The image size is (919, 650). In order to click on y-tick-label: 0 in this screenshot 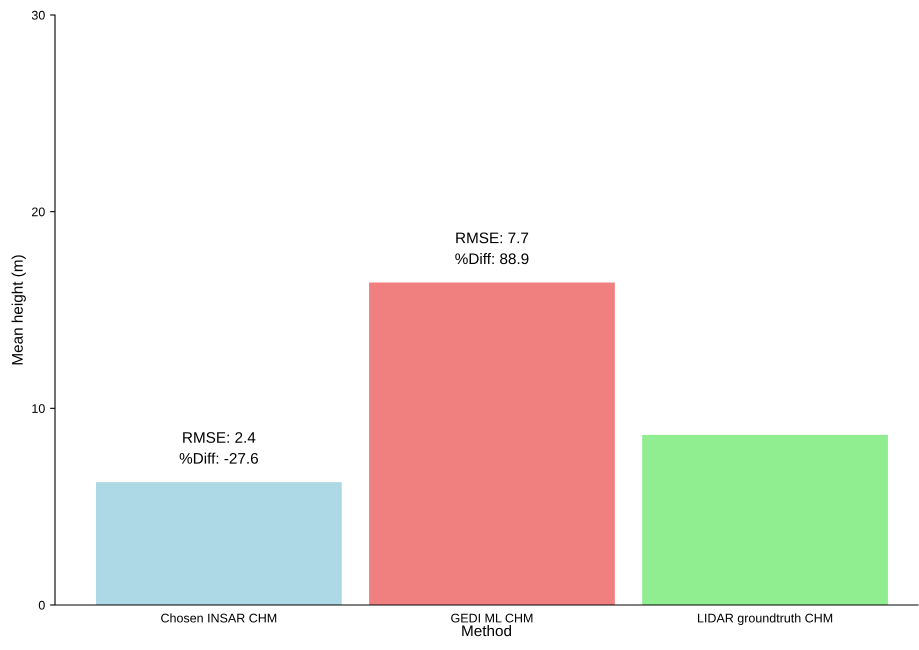, I will do `click(41, 605)`.